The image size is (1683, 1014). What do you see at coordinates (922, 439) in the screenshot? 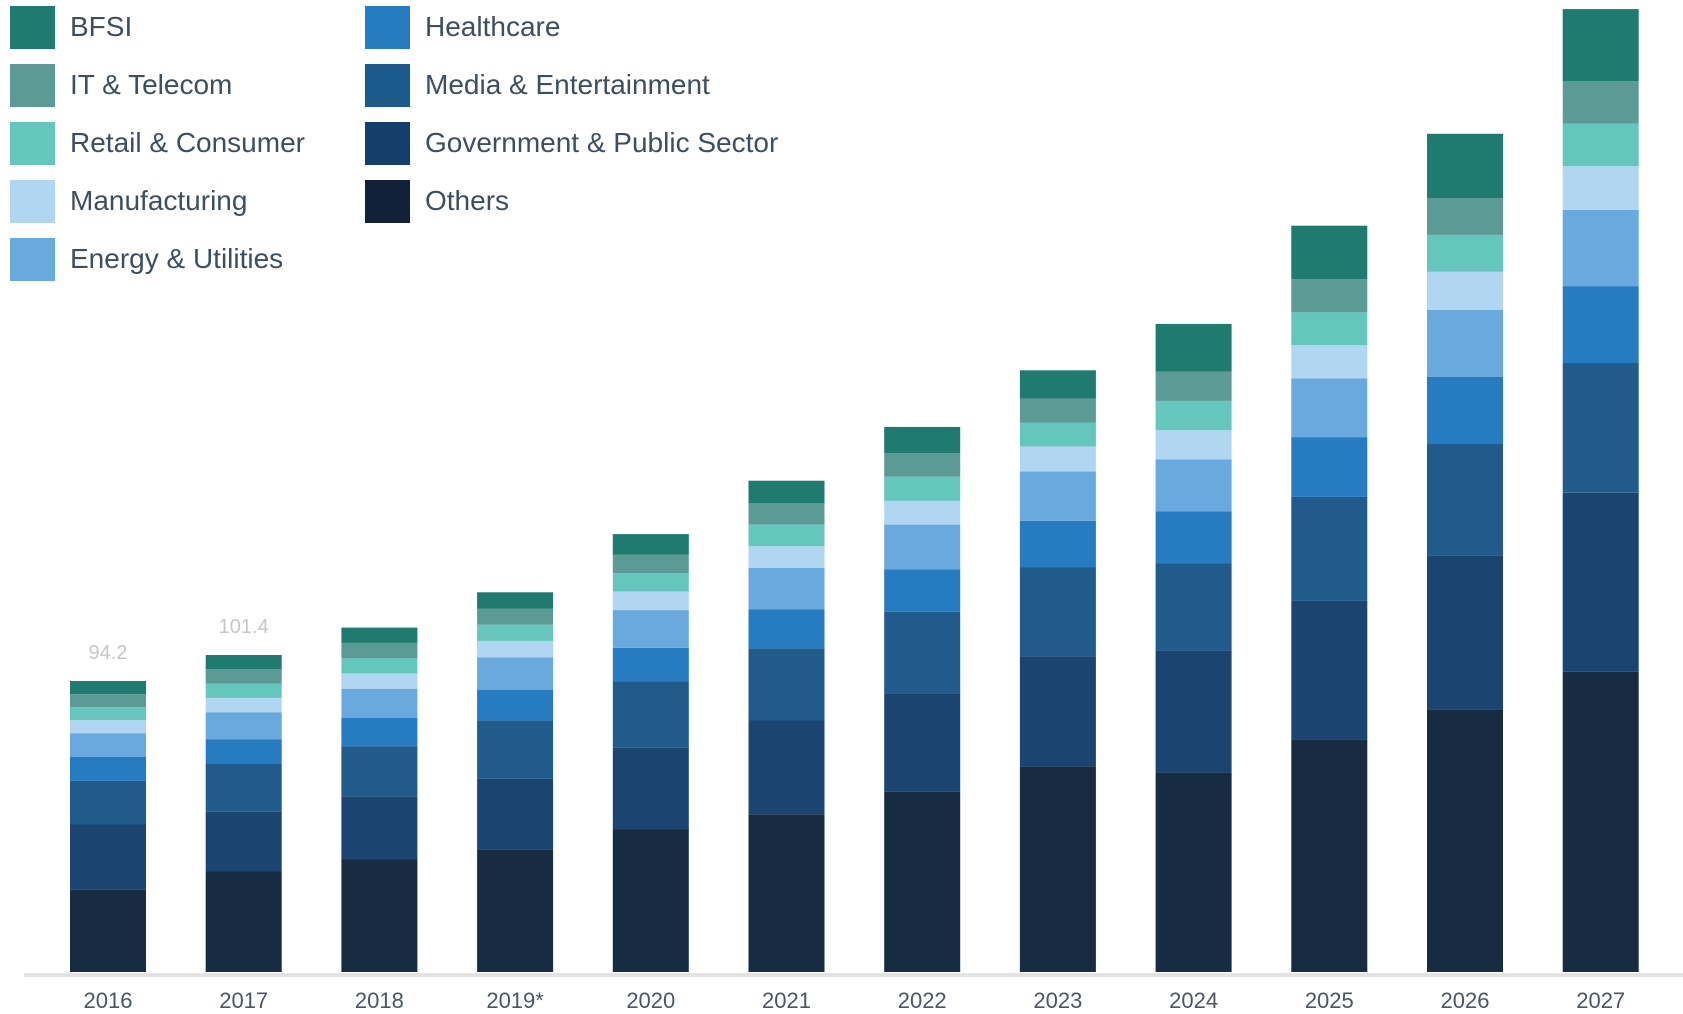
I see `bar-segment-2022-bfsi` at bounding box center [922, 439].